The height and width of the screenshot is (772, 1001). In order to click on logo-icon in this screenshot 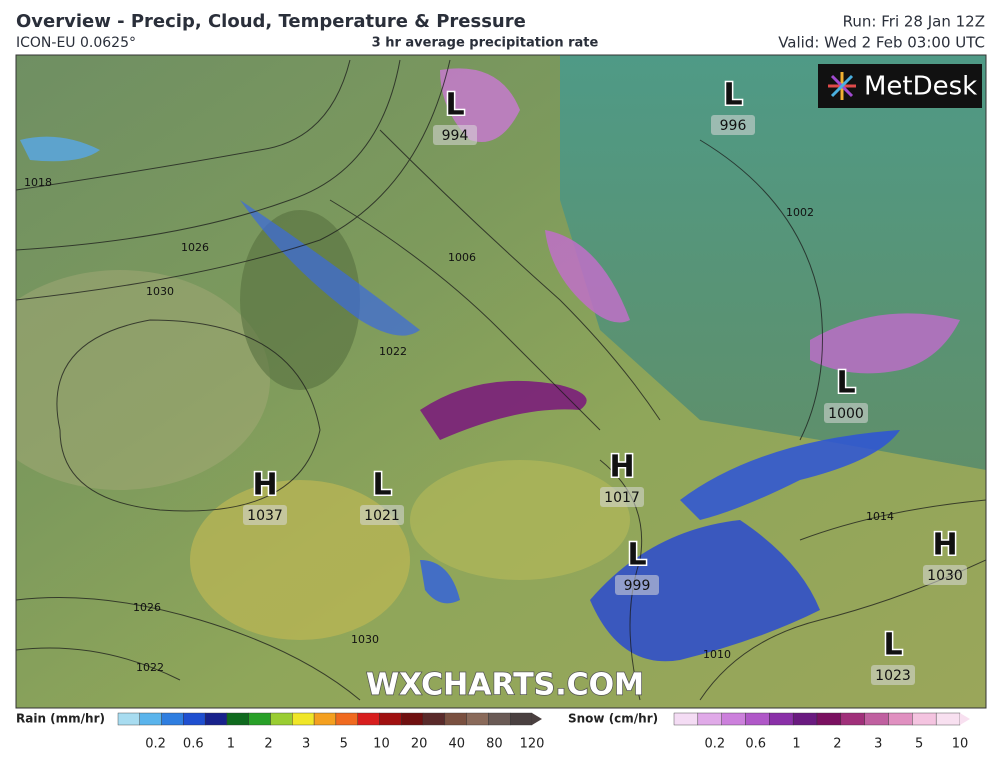, I will do `click(842, 86)`.